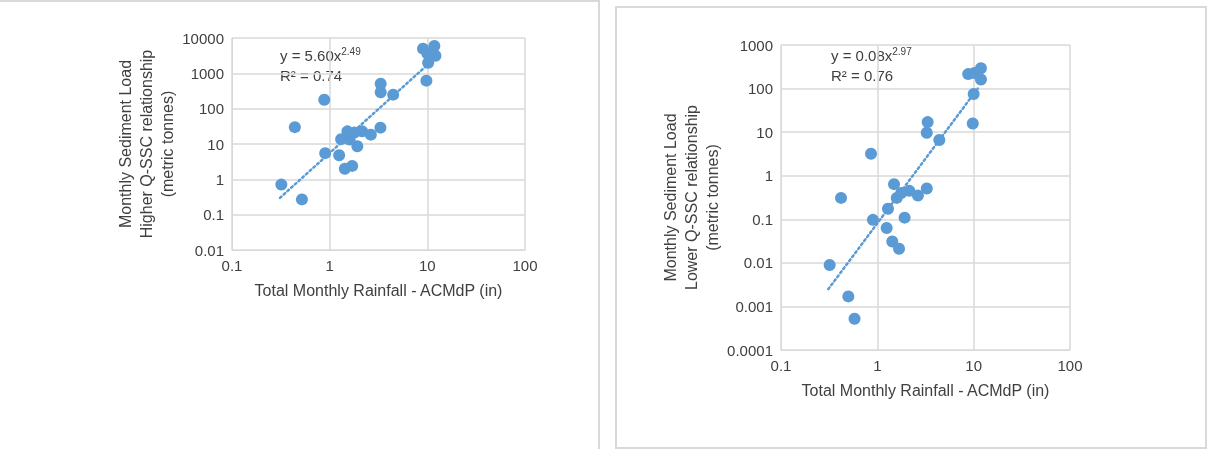  What do you see at coordinates (692, 197) in the screenshot?
I see `y-axis-title: Monthly Sediment Load Lower Q-SSC relationship (metric tonnes)` at bounding box center [692, 197].